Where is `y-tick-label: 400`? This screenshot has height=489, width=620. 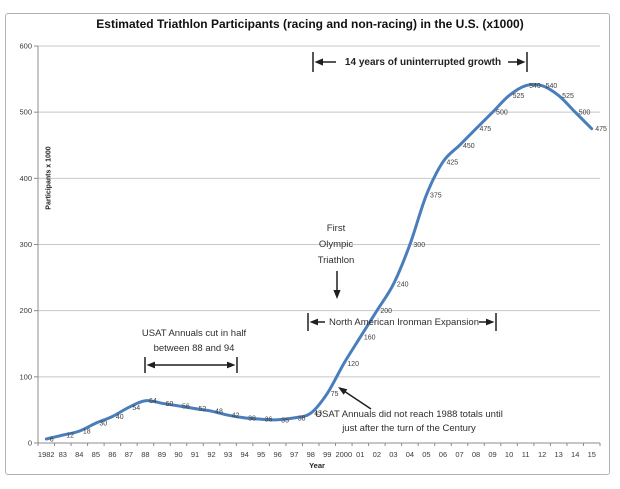 y-tick-label: 400 is located at coordinates (25, 178).